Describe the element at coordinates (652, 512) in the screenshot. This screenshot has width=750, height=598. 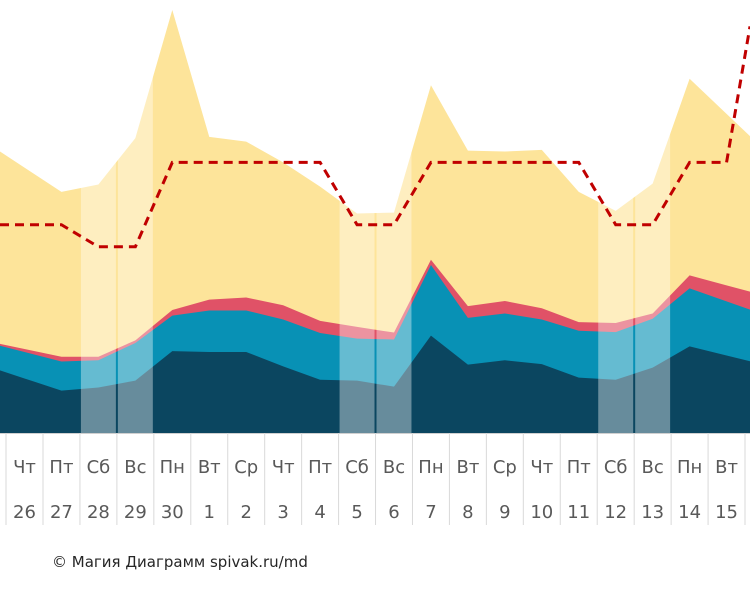
I see `tick-day: 13` at that location.